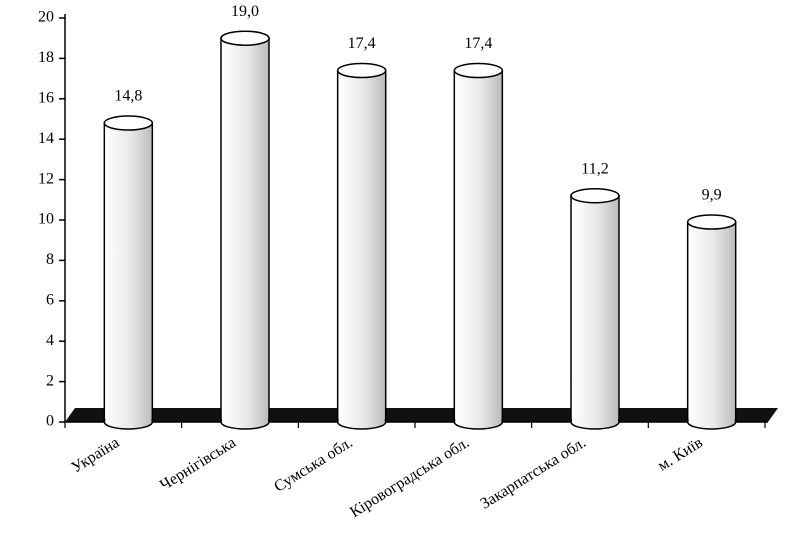  What do you see at coordinates (712, 195) in the screenshot?
I see `value-label: 9,9` at bounding box center [712, 195].